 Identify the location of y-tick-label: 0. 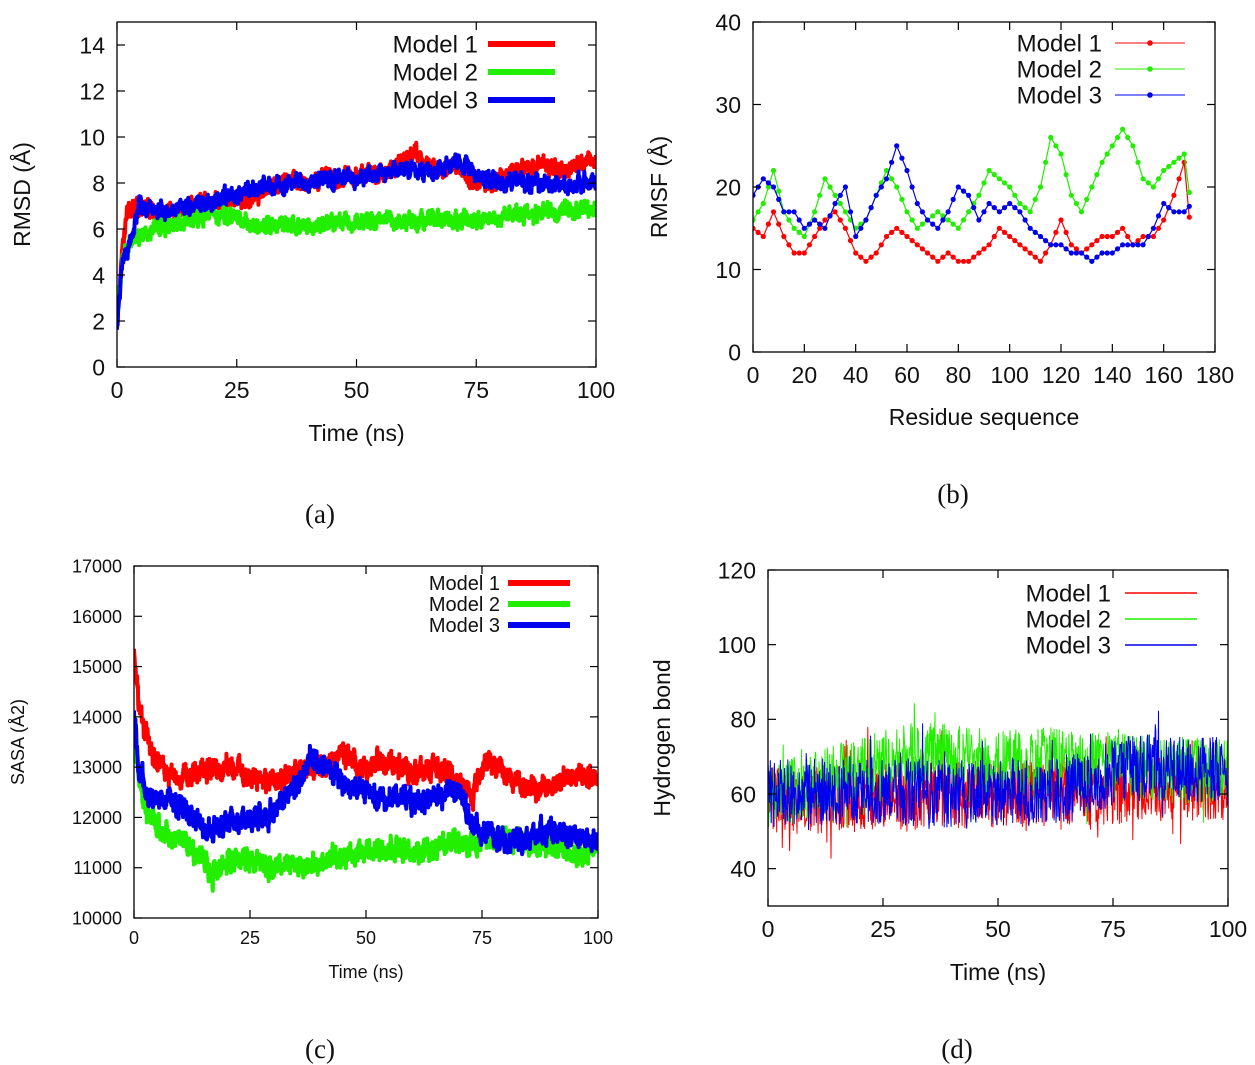
(734, 352).